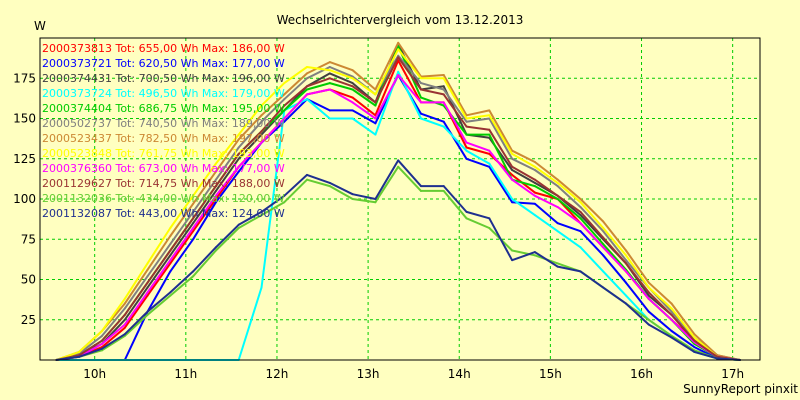  What do you see at coordinates (163, 48) in the screenshot?
I see `legend-entry-0: 2000373813 Tot: 655,00 Wh Max: 186,00 W` at bounding box center [163, 48].